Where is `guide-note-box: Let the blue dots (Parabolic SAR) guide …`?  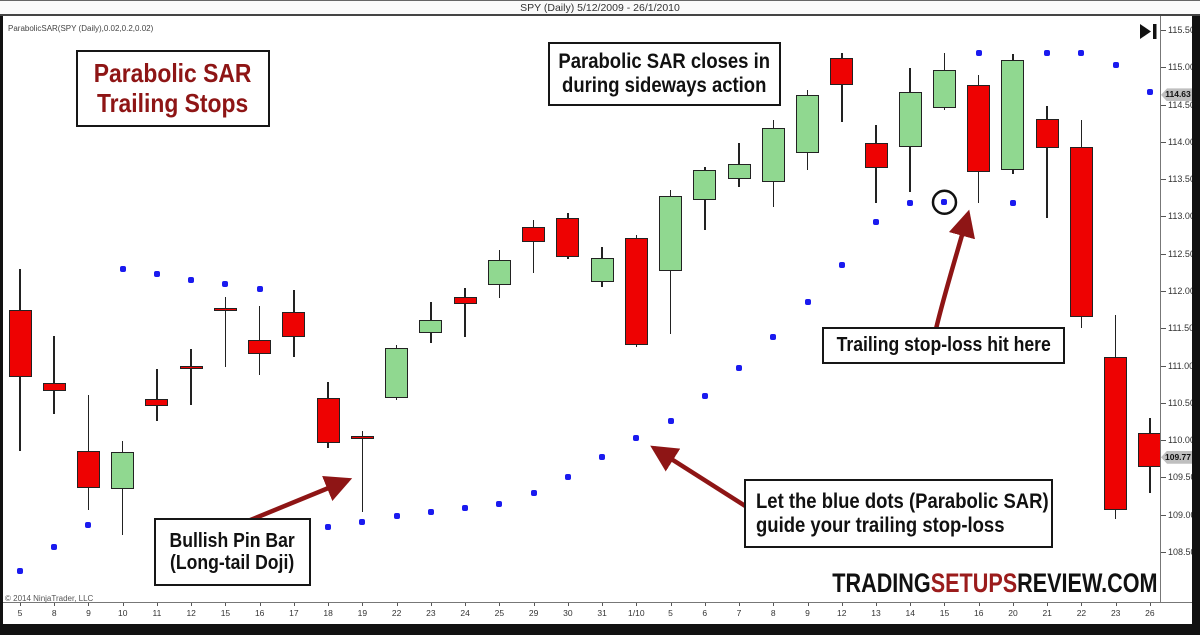
guide-note-box: Let the blue dots (Parabolic SAR) guide … is located at coordinates (898, 513).